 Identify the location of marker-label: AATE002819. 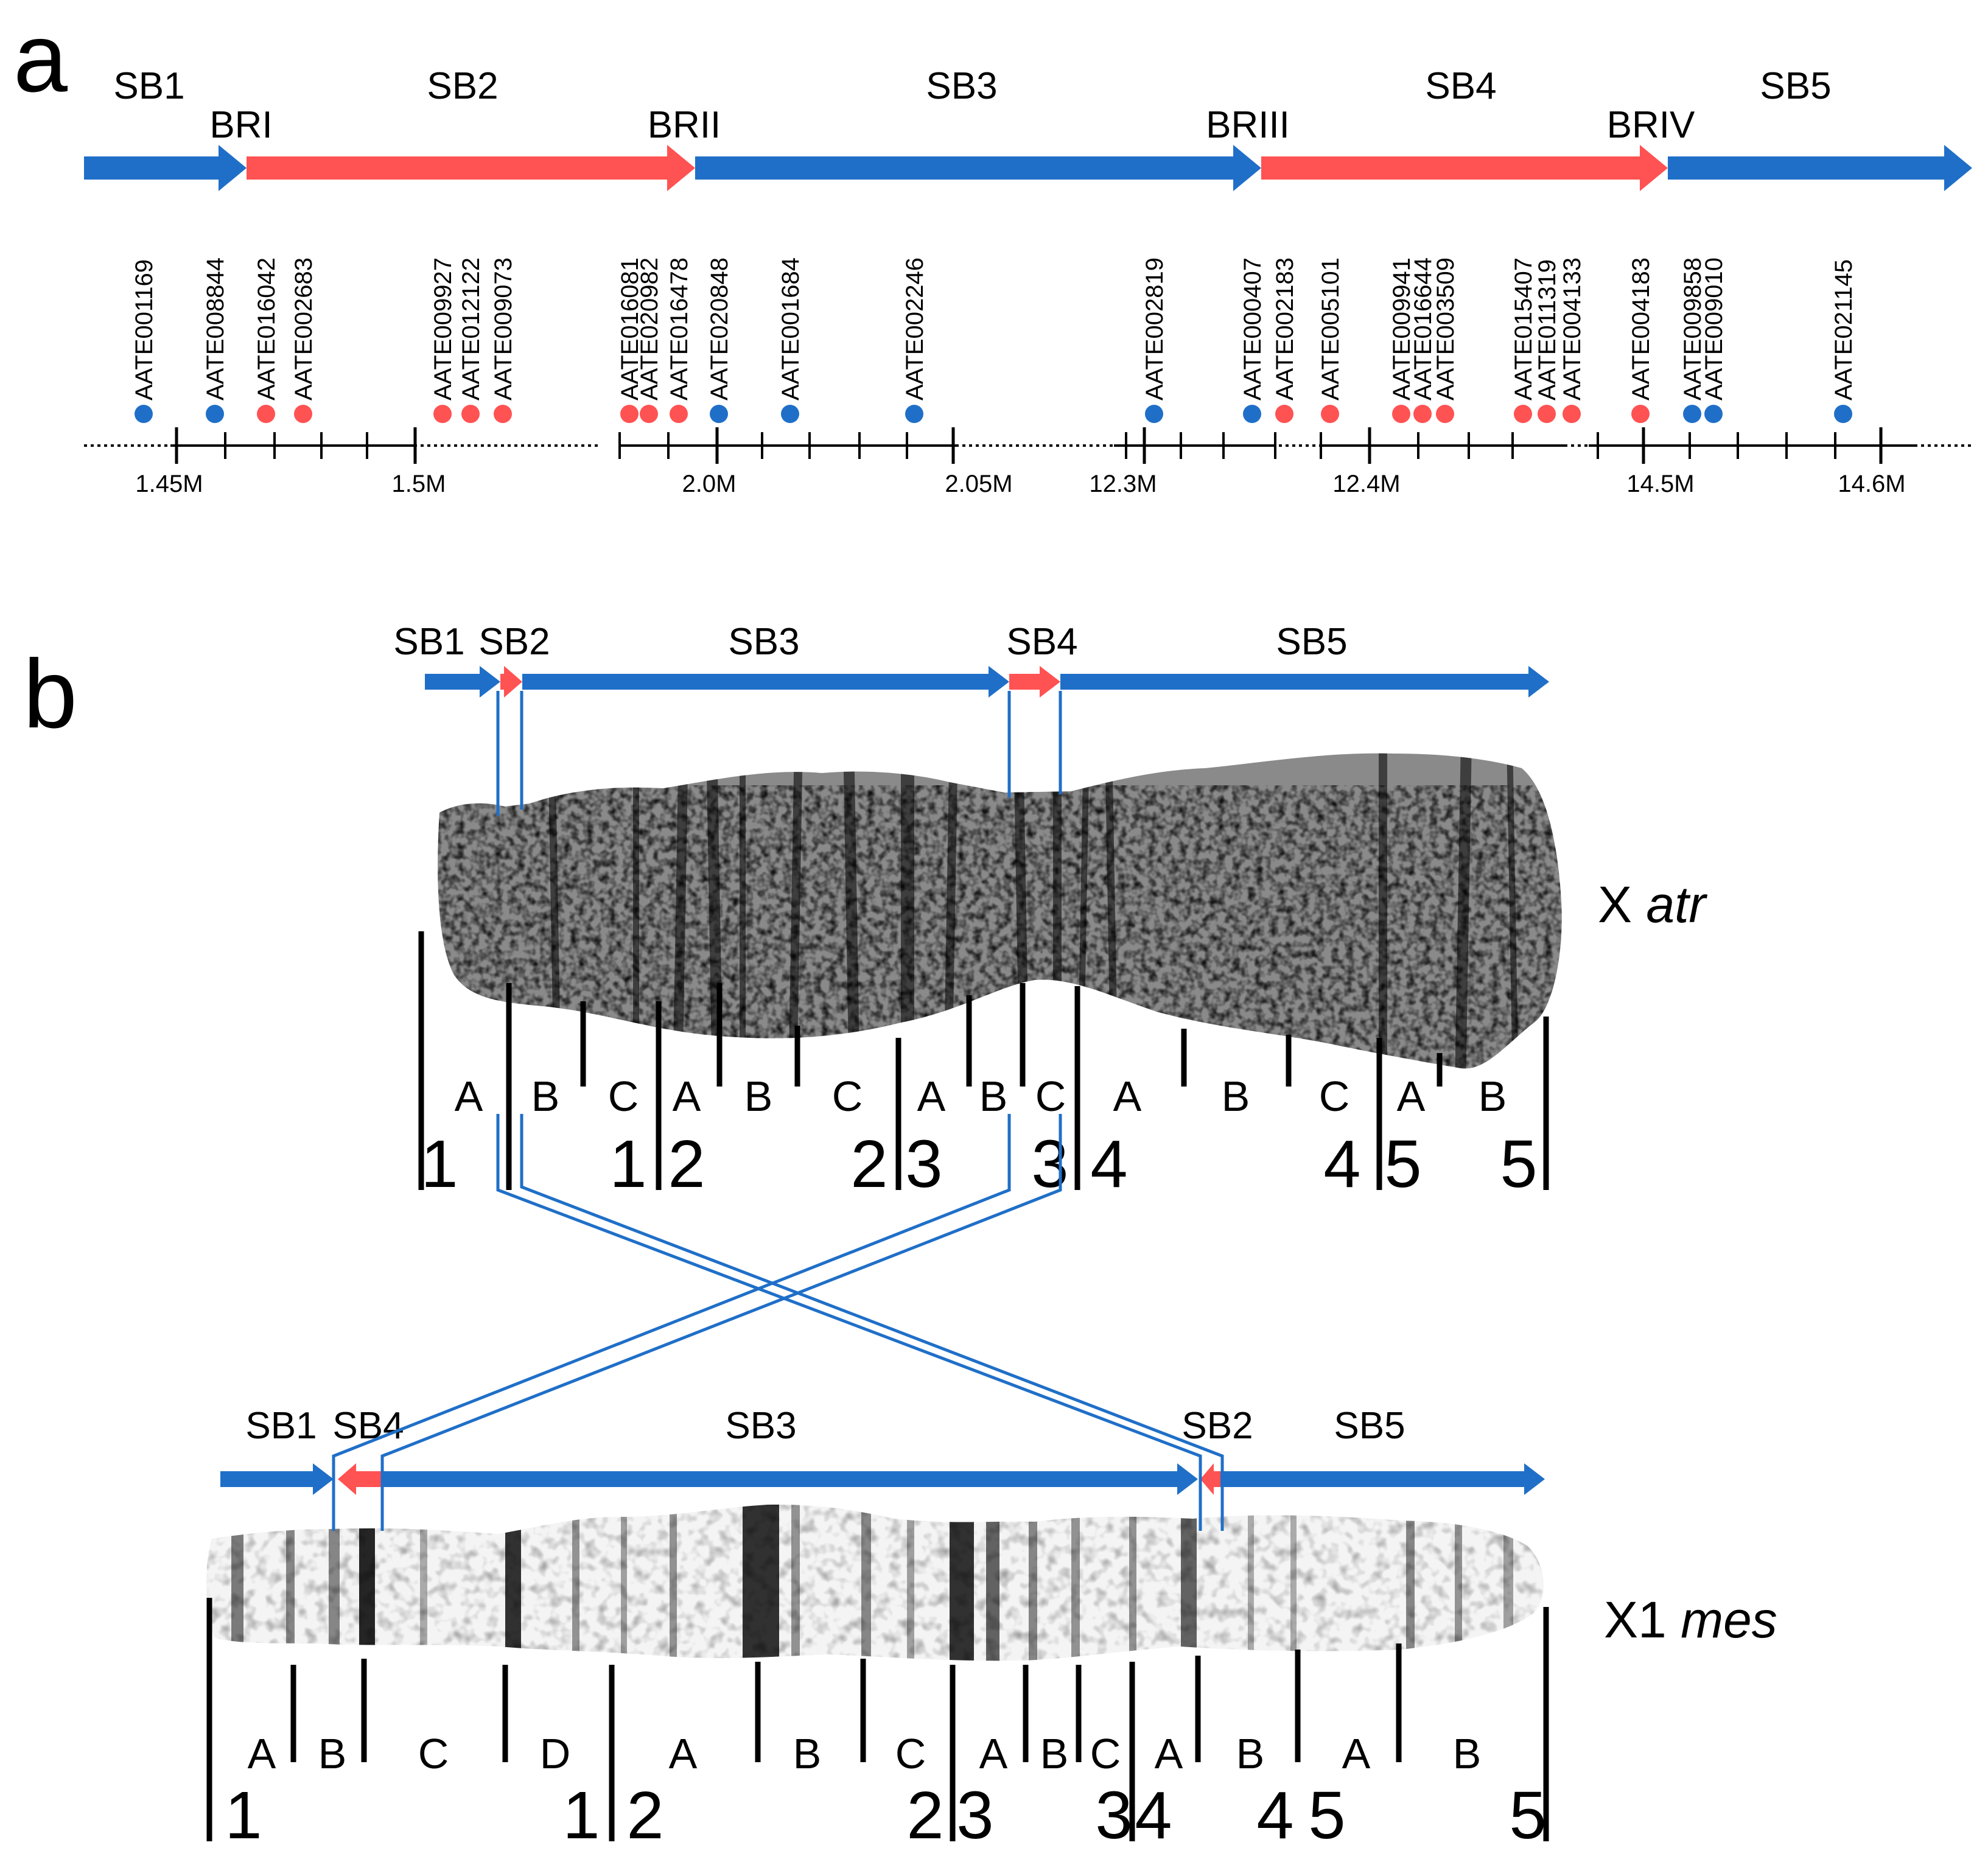
(1154, 329).